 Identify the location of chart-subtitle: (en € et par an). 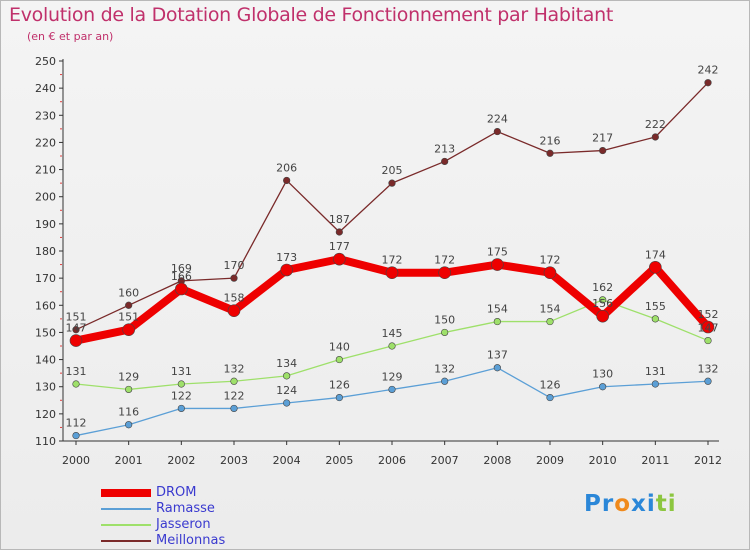
(70, 36).